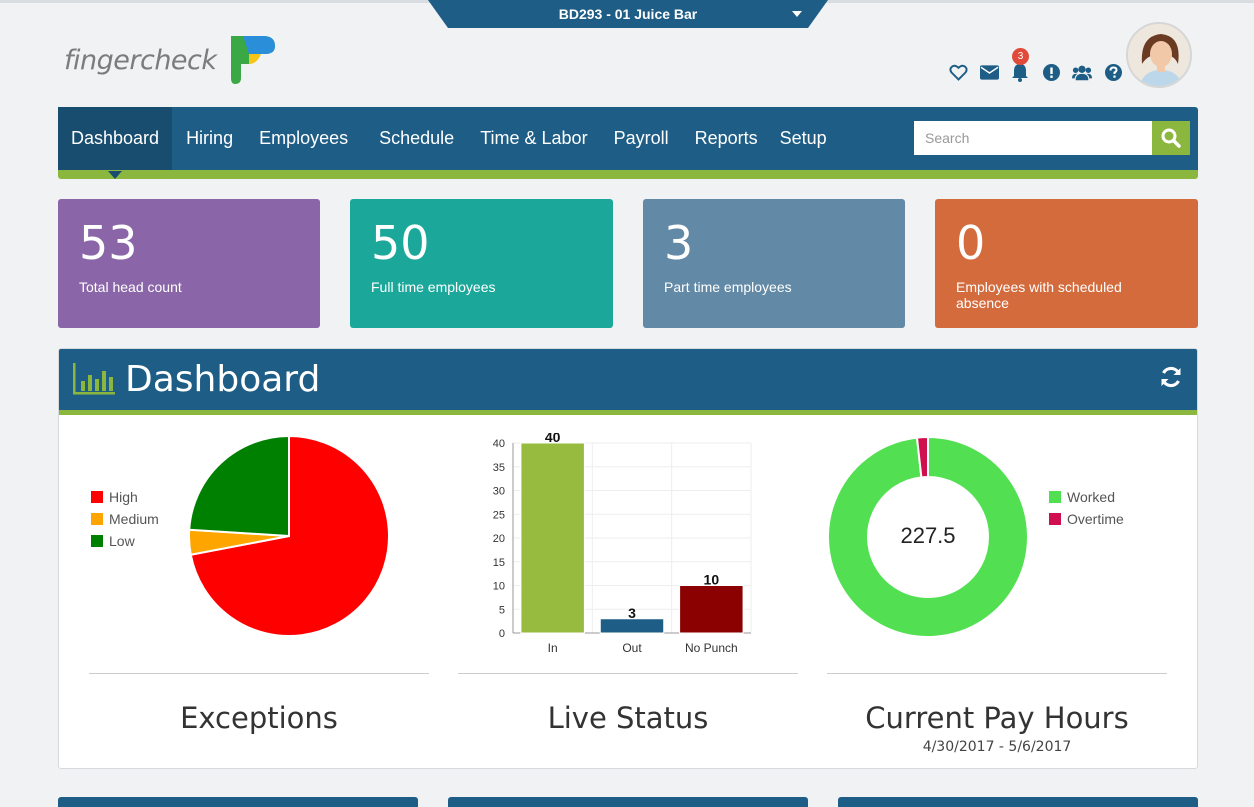 The image size is (1254, 807). I want to click on stat-card-full-time: 50 Full time employees, so click(481, 263).